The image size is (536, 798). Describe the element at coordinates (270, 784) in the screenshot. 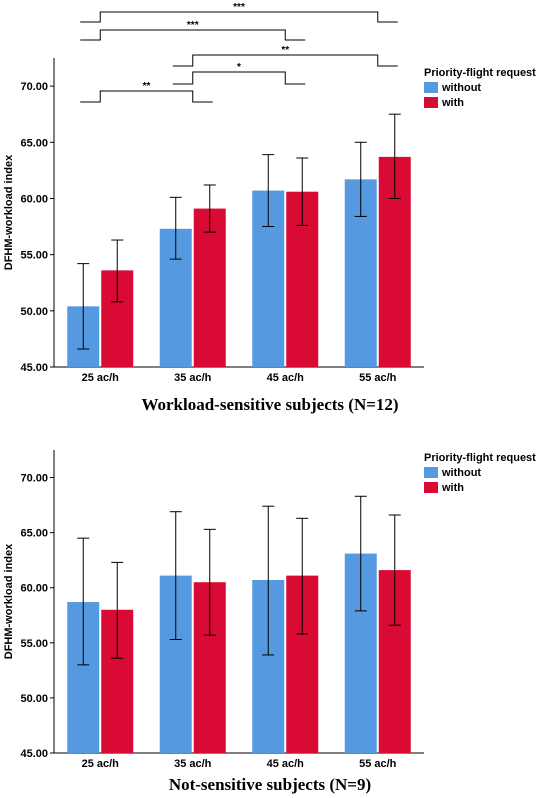

I see `chart-caption: Not-sensitive subjects (N=9)` at that location.